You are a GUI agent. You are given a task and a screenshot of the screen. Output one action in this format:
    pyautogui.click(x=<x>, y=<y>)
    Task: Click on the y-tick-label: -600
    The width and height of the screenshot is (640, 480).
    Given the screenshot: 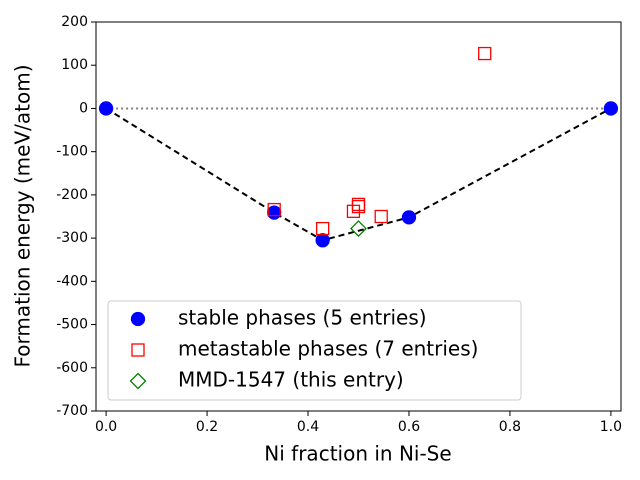 What is the action you would take?
    pyautogui.click(x=72, y=368)
    